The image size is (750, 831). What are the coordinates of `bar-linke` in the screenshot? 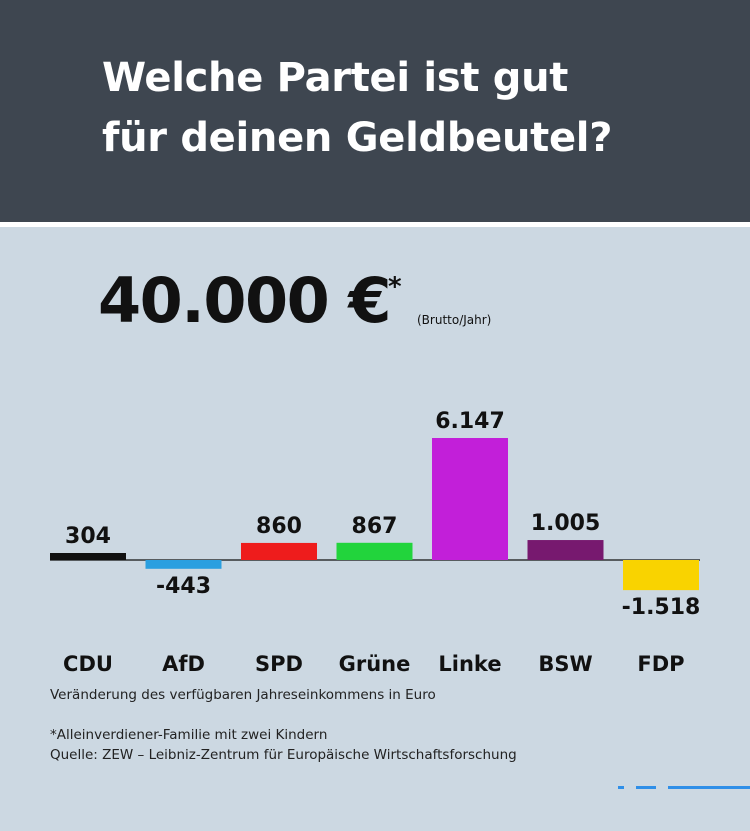 It's located at (470, 499).